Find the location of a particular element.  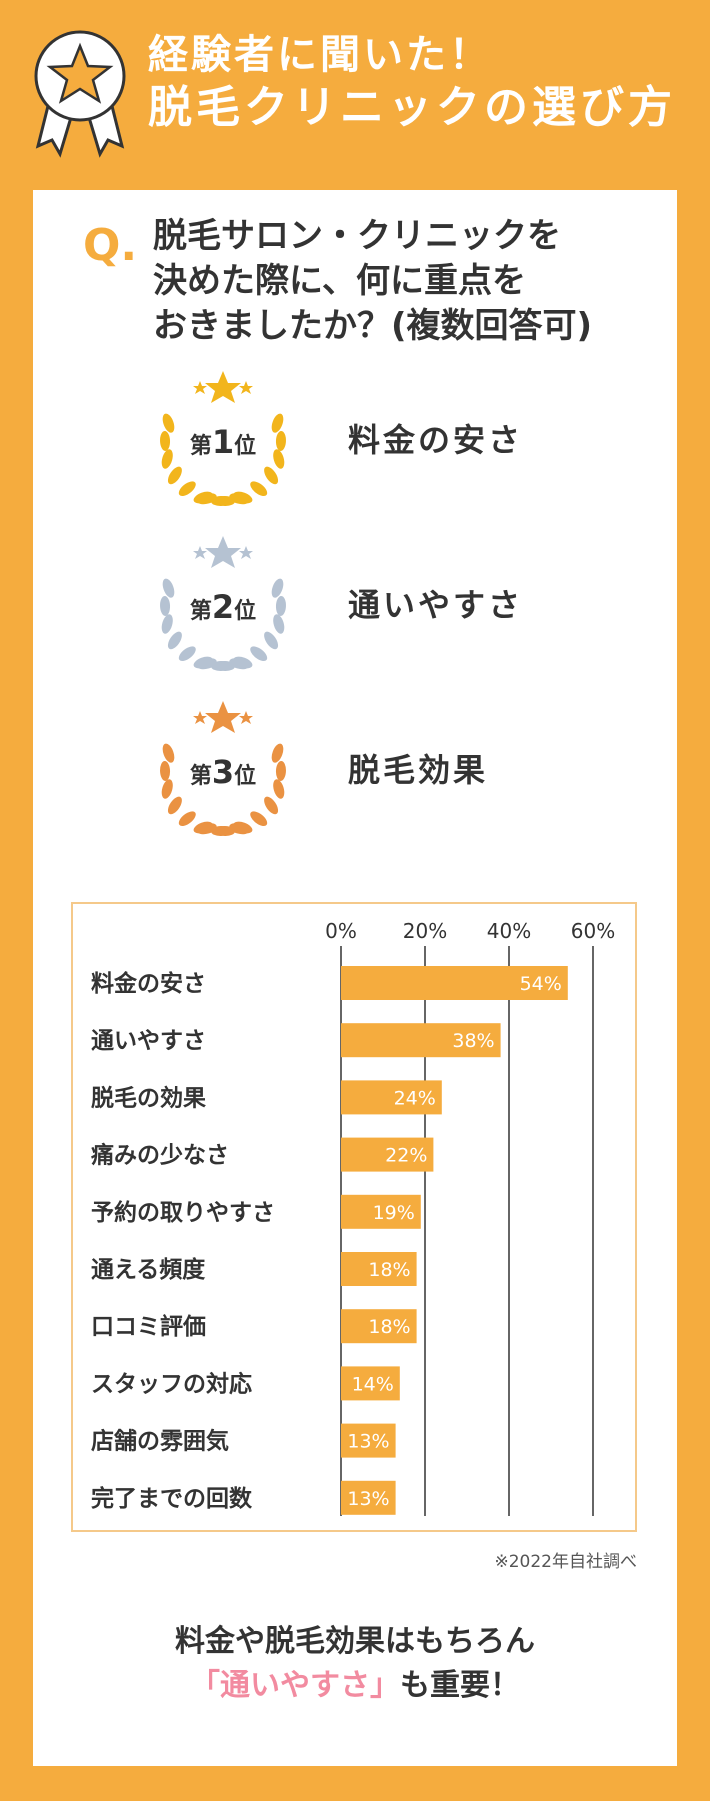

rank-item: 通いやすさ is located at coordinates (436, 605).